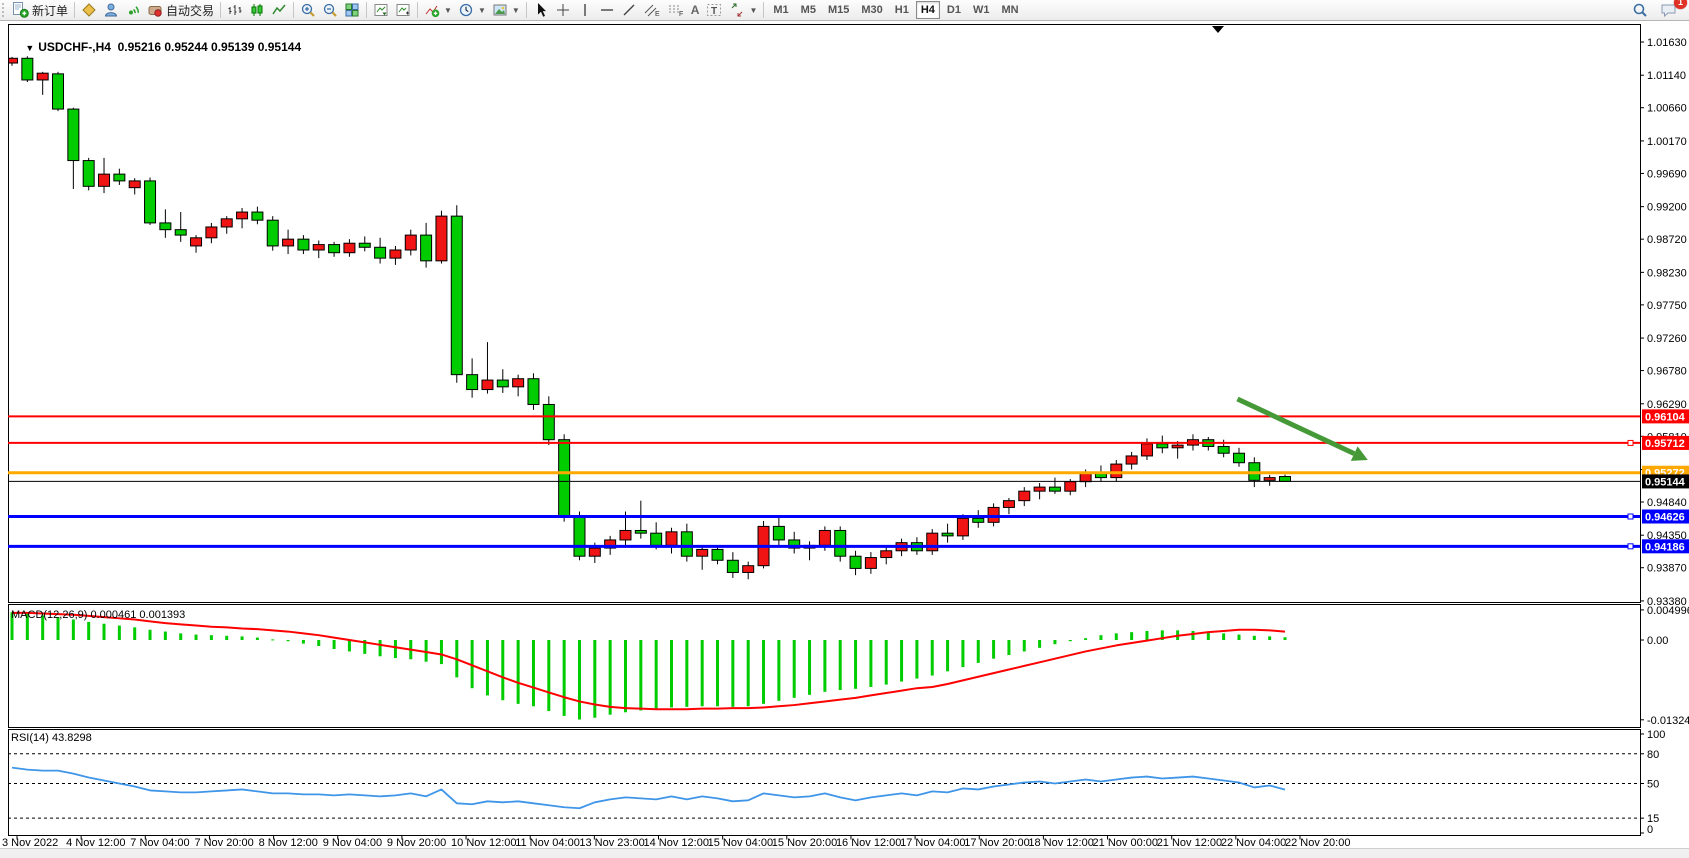  I want to click on fibonacci-button: F, so click(676, 10).